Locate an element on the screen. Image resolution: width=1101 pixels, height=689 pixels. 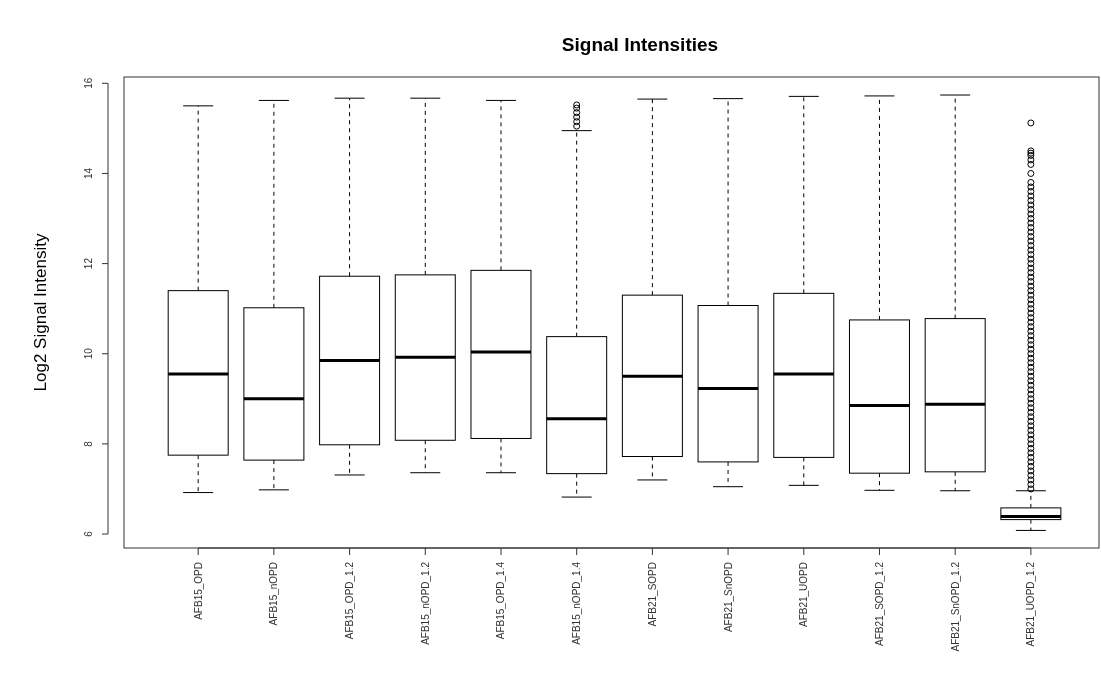
y-tick-label: 16 is located at coordinates (88, 83).